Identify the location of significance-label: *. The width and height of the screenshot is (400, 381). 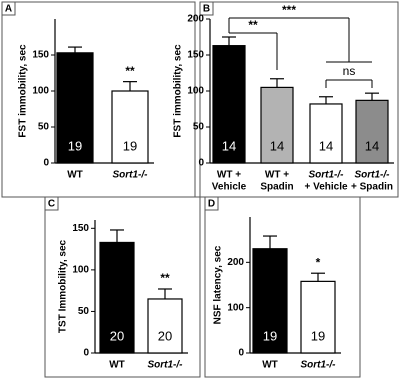
(318, 262).